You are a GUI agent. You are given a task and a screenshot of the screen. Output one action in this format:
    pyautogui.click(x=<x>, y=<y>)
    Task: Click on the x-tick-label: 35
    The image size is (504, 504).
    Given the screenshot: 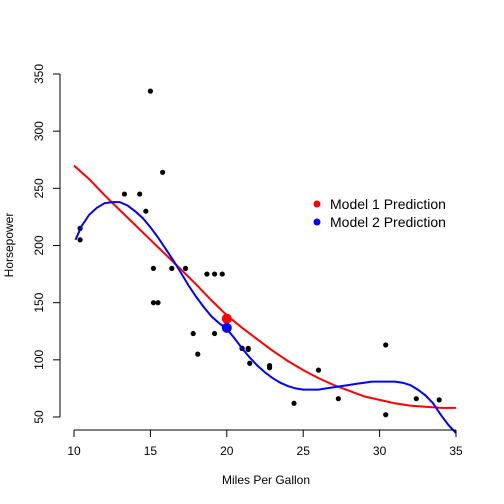 What is the action you would take?
    pyautogui.click(x=456, y=451)
    